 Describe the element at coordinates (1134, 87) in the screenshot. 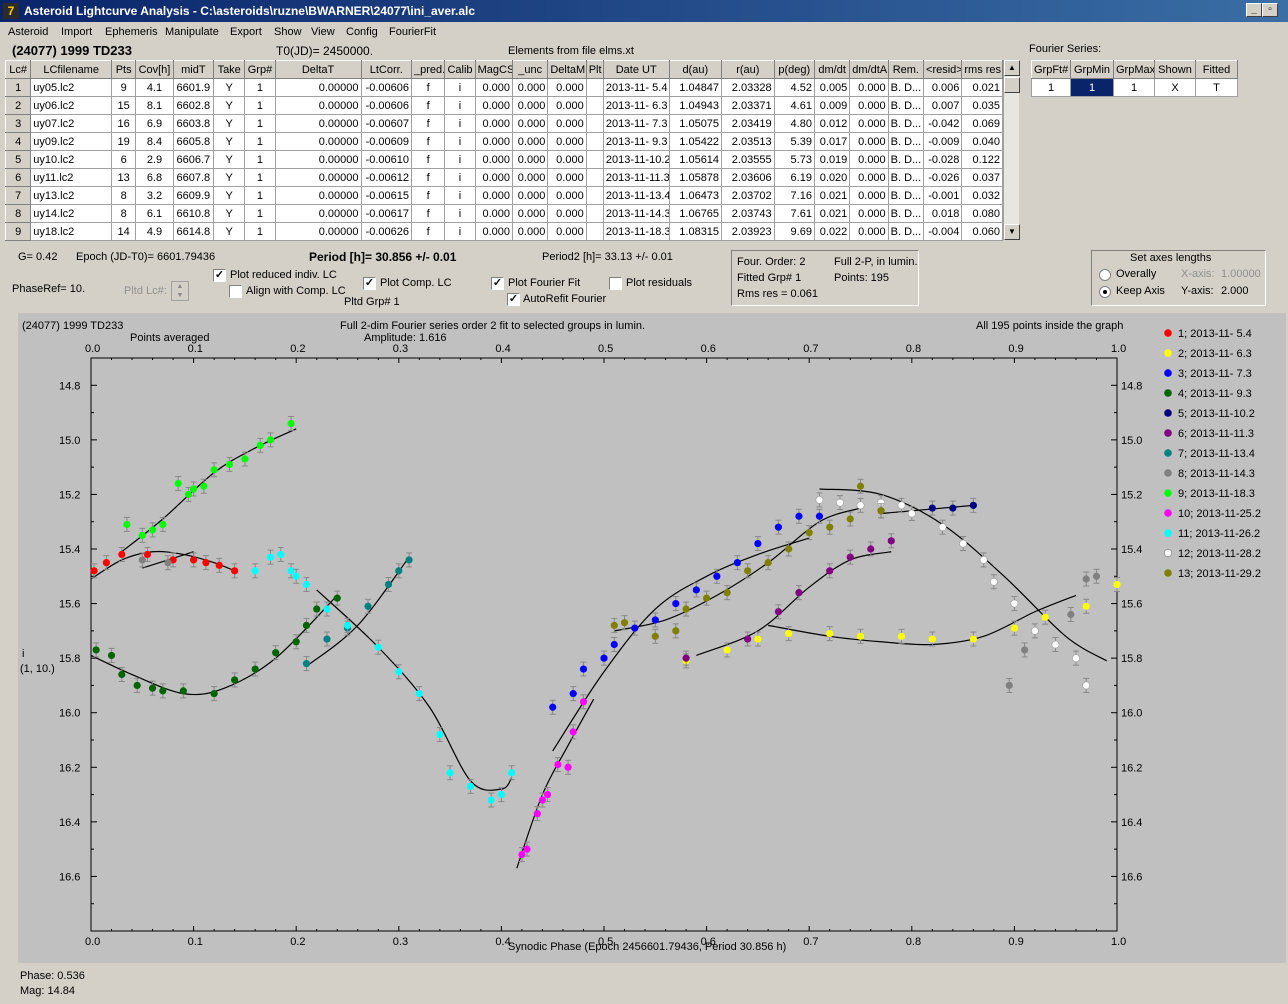

I see `fourier-cell: 1` at that location.